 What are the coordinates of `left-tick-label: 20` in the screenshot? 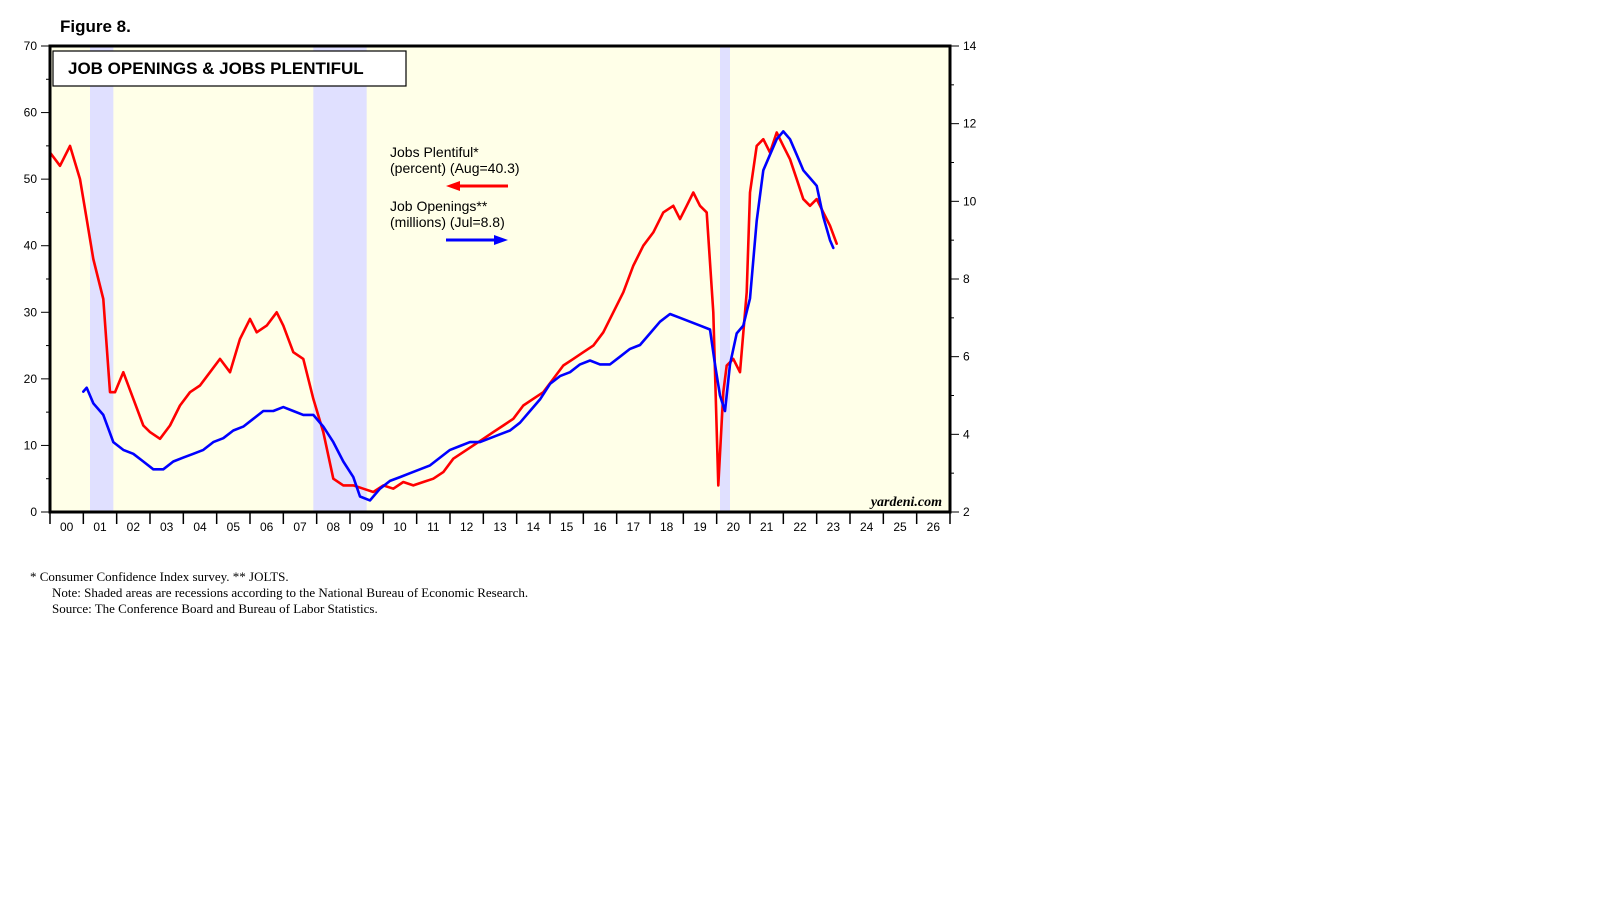 It's located at (31, 379).